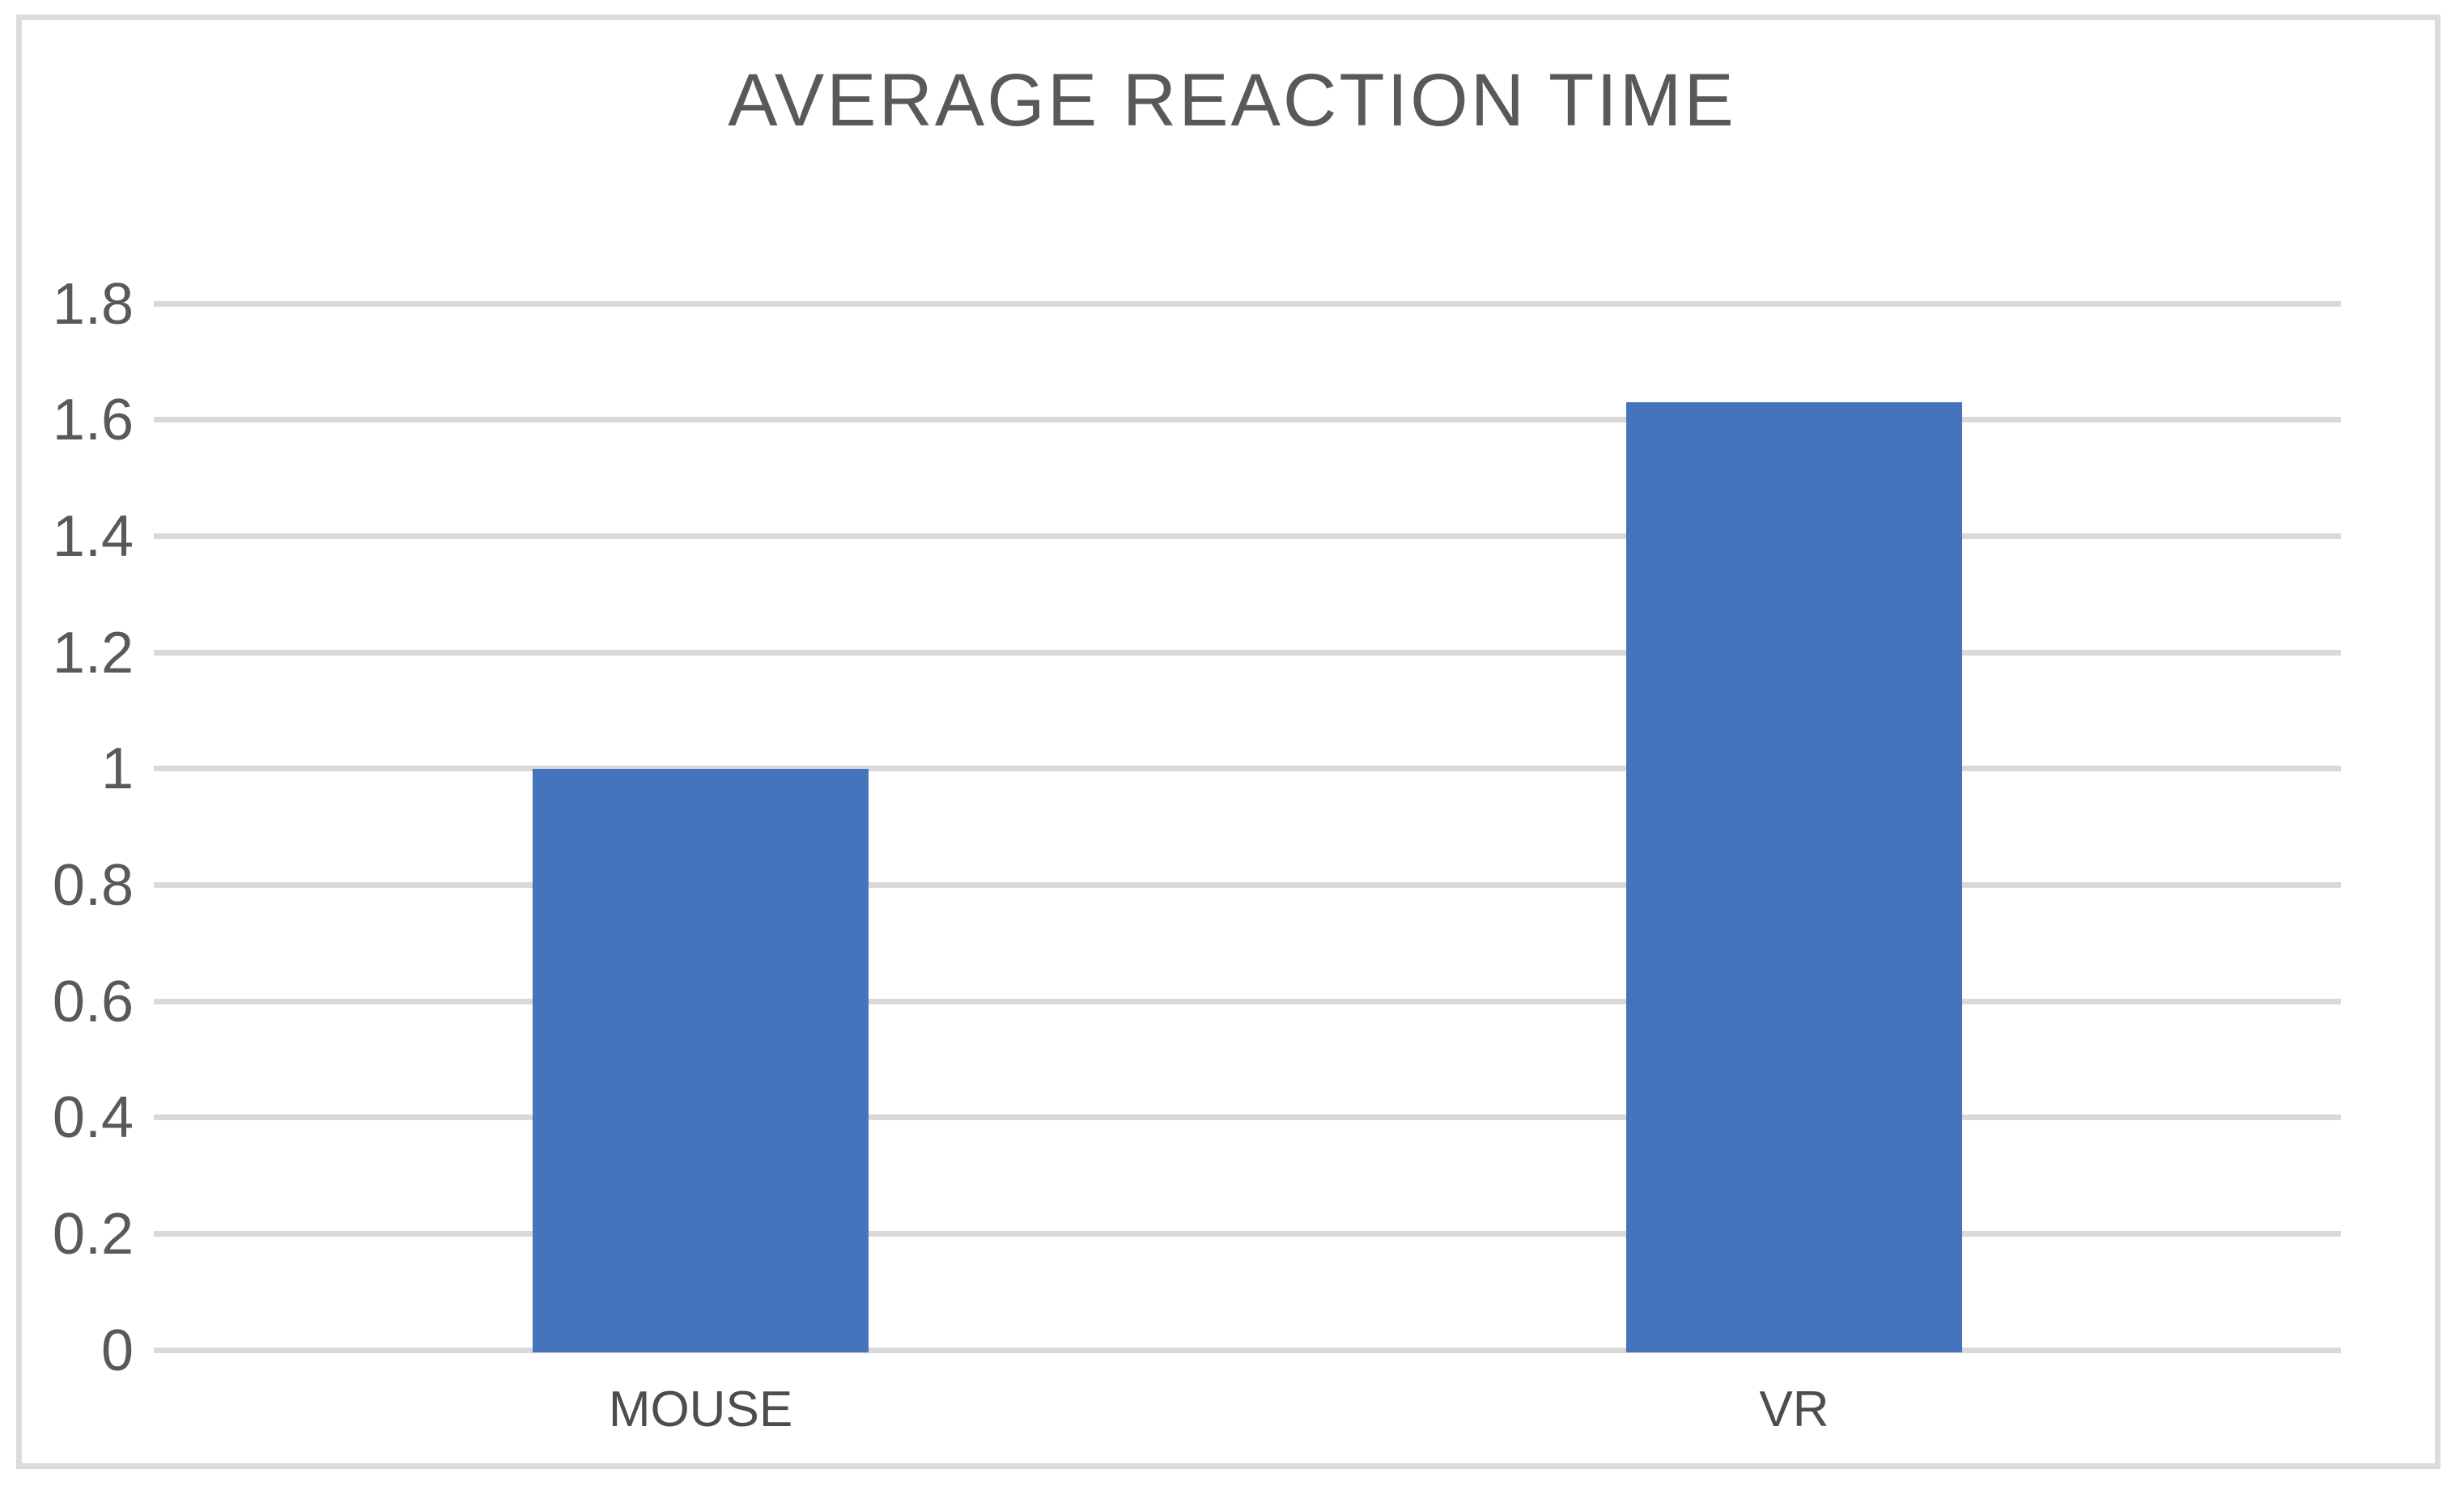 The width and height of the screenshot is (2464, 1490). I want to click on y-tick-label: 0.6, so click(93, 1002).